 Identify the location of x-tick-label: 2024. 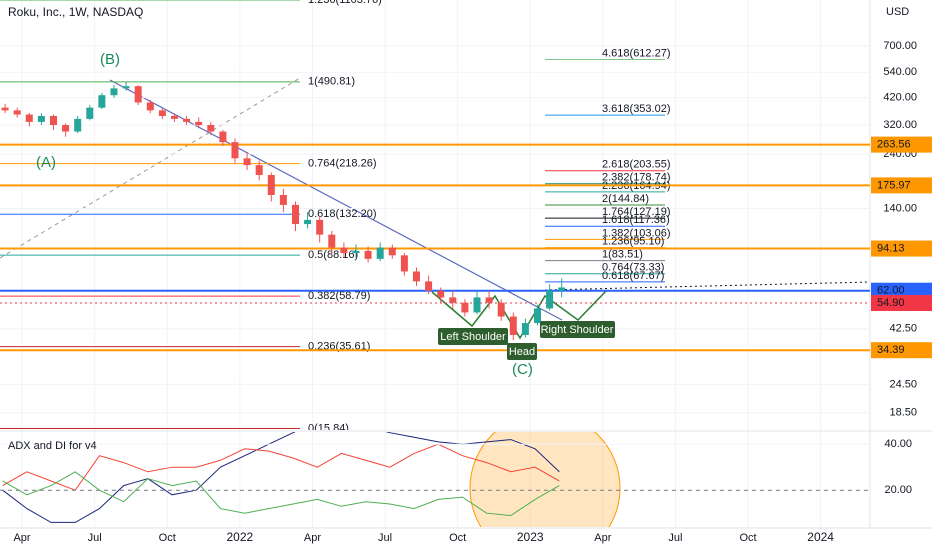
(820, 537).